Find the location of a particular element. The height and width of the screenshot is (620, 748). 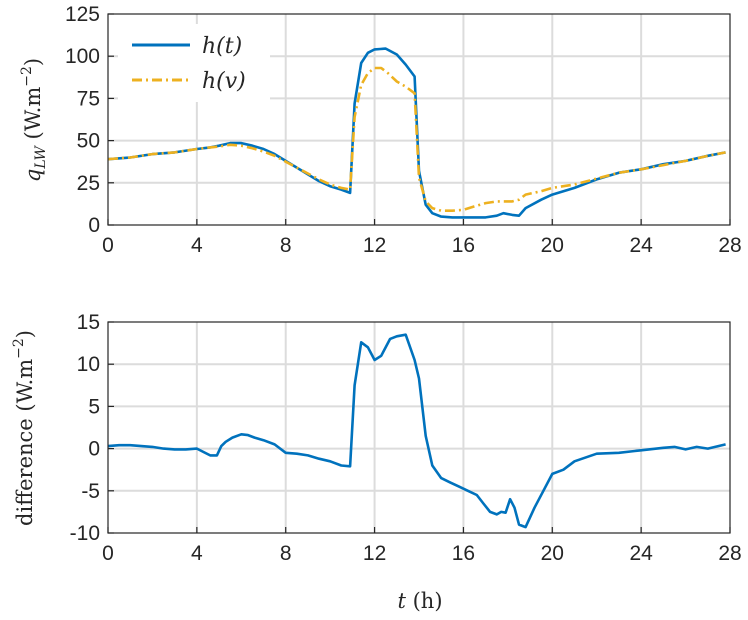

bottom-y-tick-label: 10 is located at coordinates (88, 364).